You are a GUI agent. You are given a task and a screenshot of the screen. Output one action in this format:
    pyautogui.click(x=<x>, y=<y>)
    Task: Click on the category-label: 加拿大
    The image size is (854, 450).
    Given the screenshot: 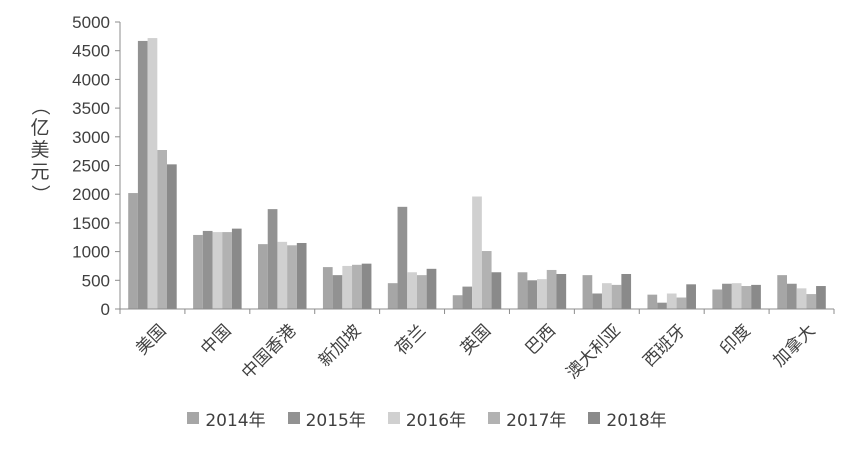 What is the action you would take?
    pyautogui.click(x=794, y=345)
    